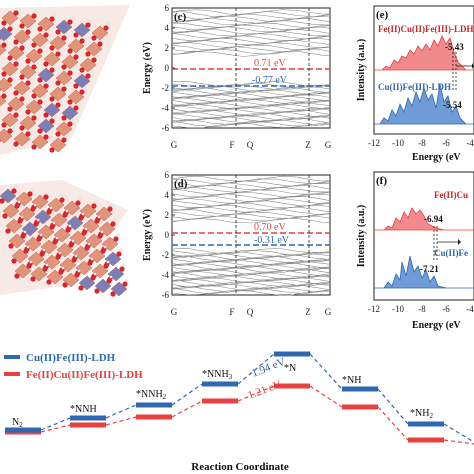  Describe the element at coordinates (424, 53) in the screenshot. I see `dos-top-e` at that location.